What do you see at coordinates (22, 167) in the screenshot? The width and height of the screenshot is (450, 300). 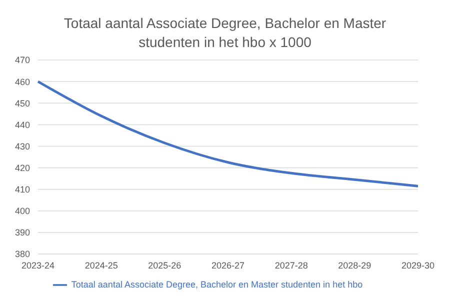 I see `y-tick-label: 420` at bounding box center [22, 167].